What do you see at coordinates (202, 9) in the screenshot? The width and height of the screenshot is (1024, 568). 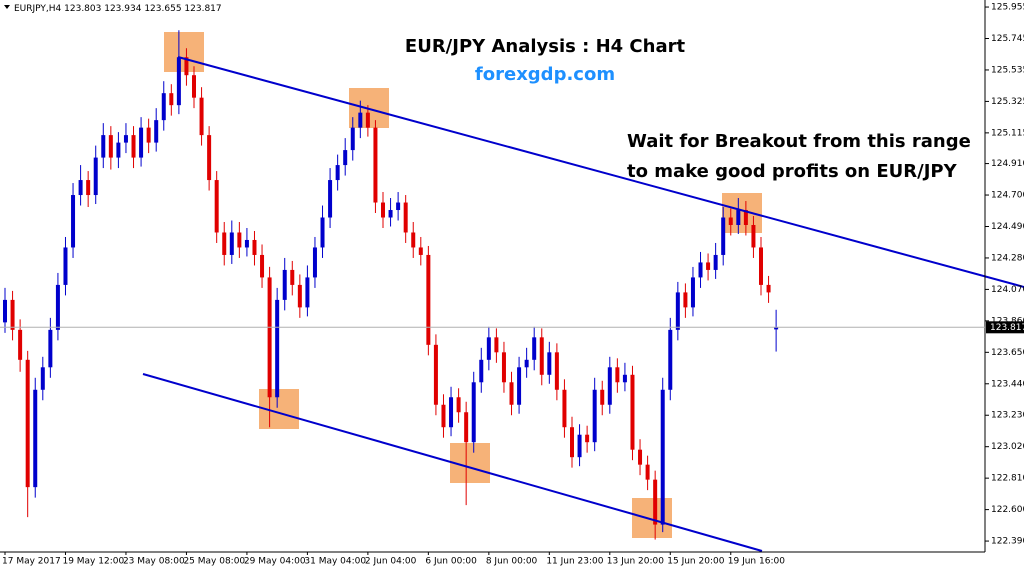 I see `ohlc: 123.817` at bounding box center [202, 9].